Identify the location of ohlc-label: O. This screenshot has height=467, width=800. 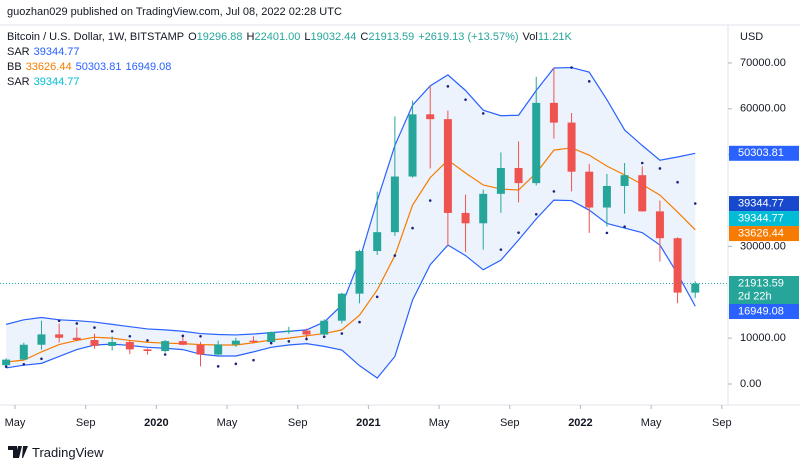
(192, 37).